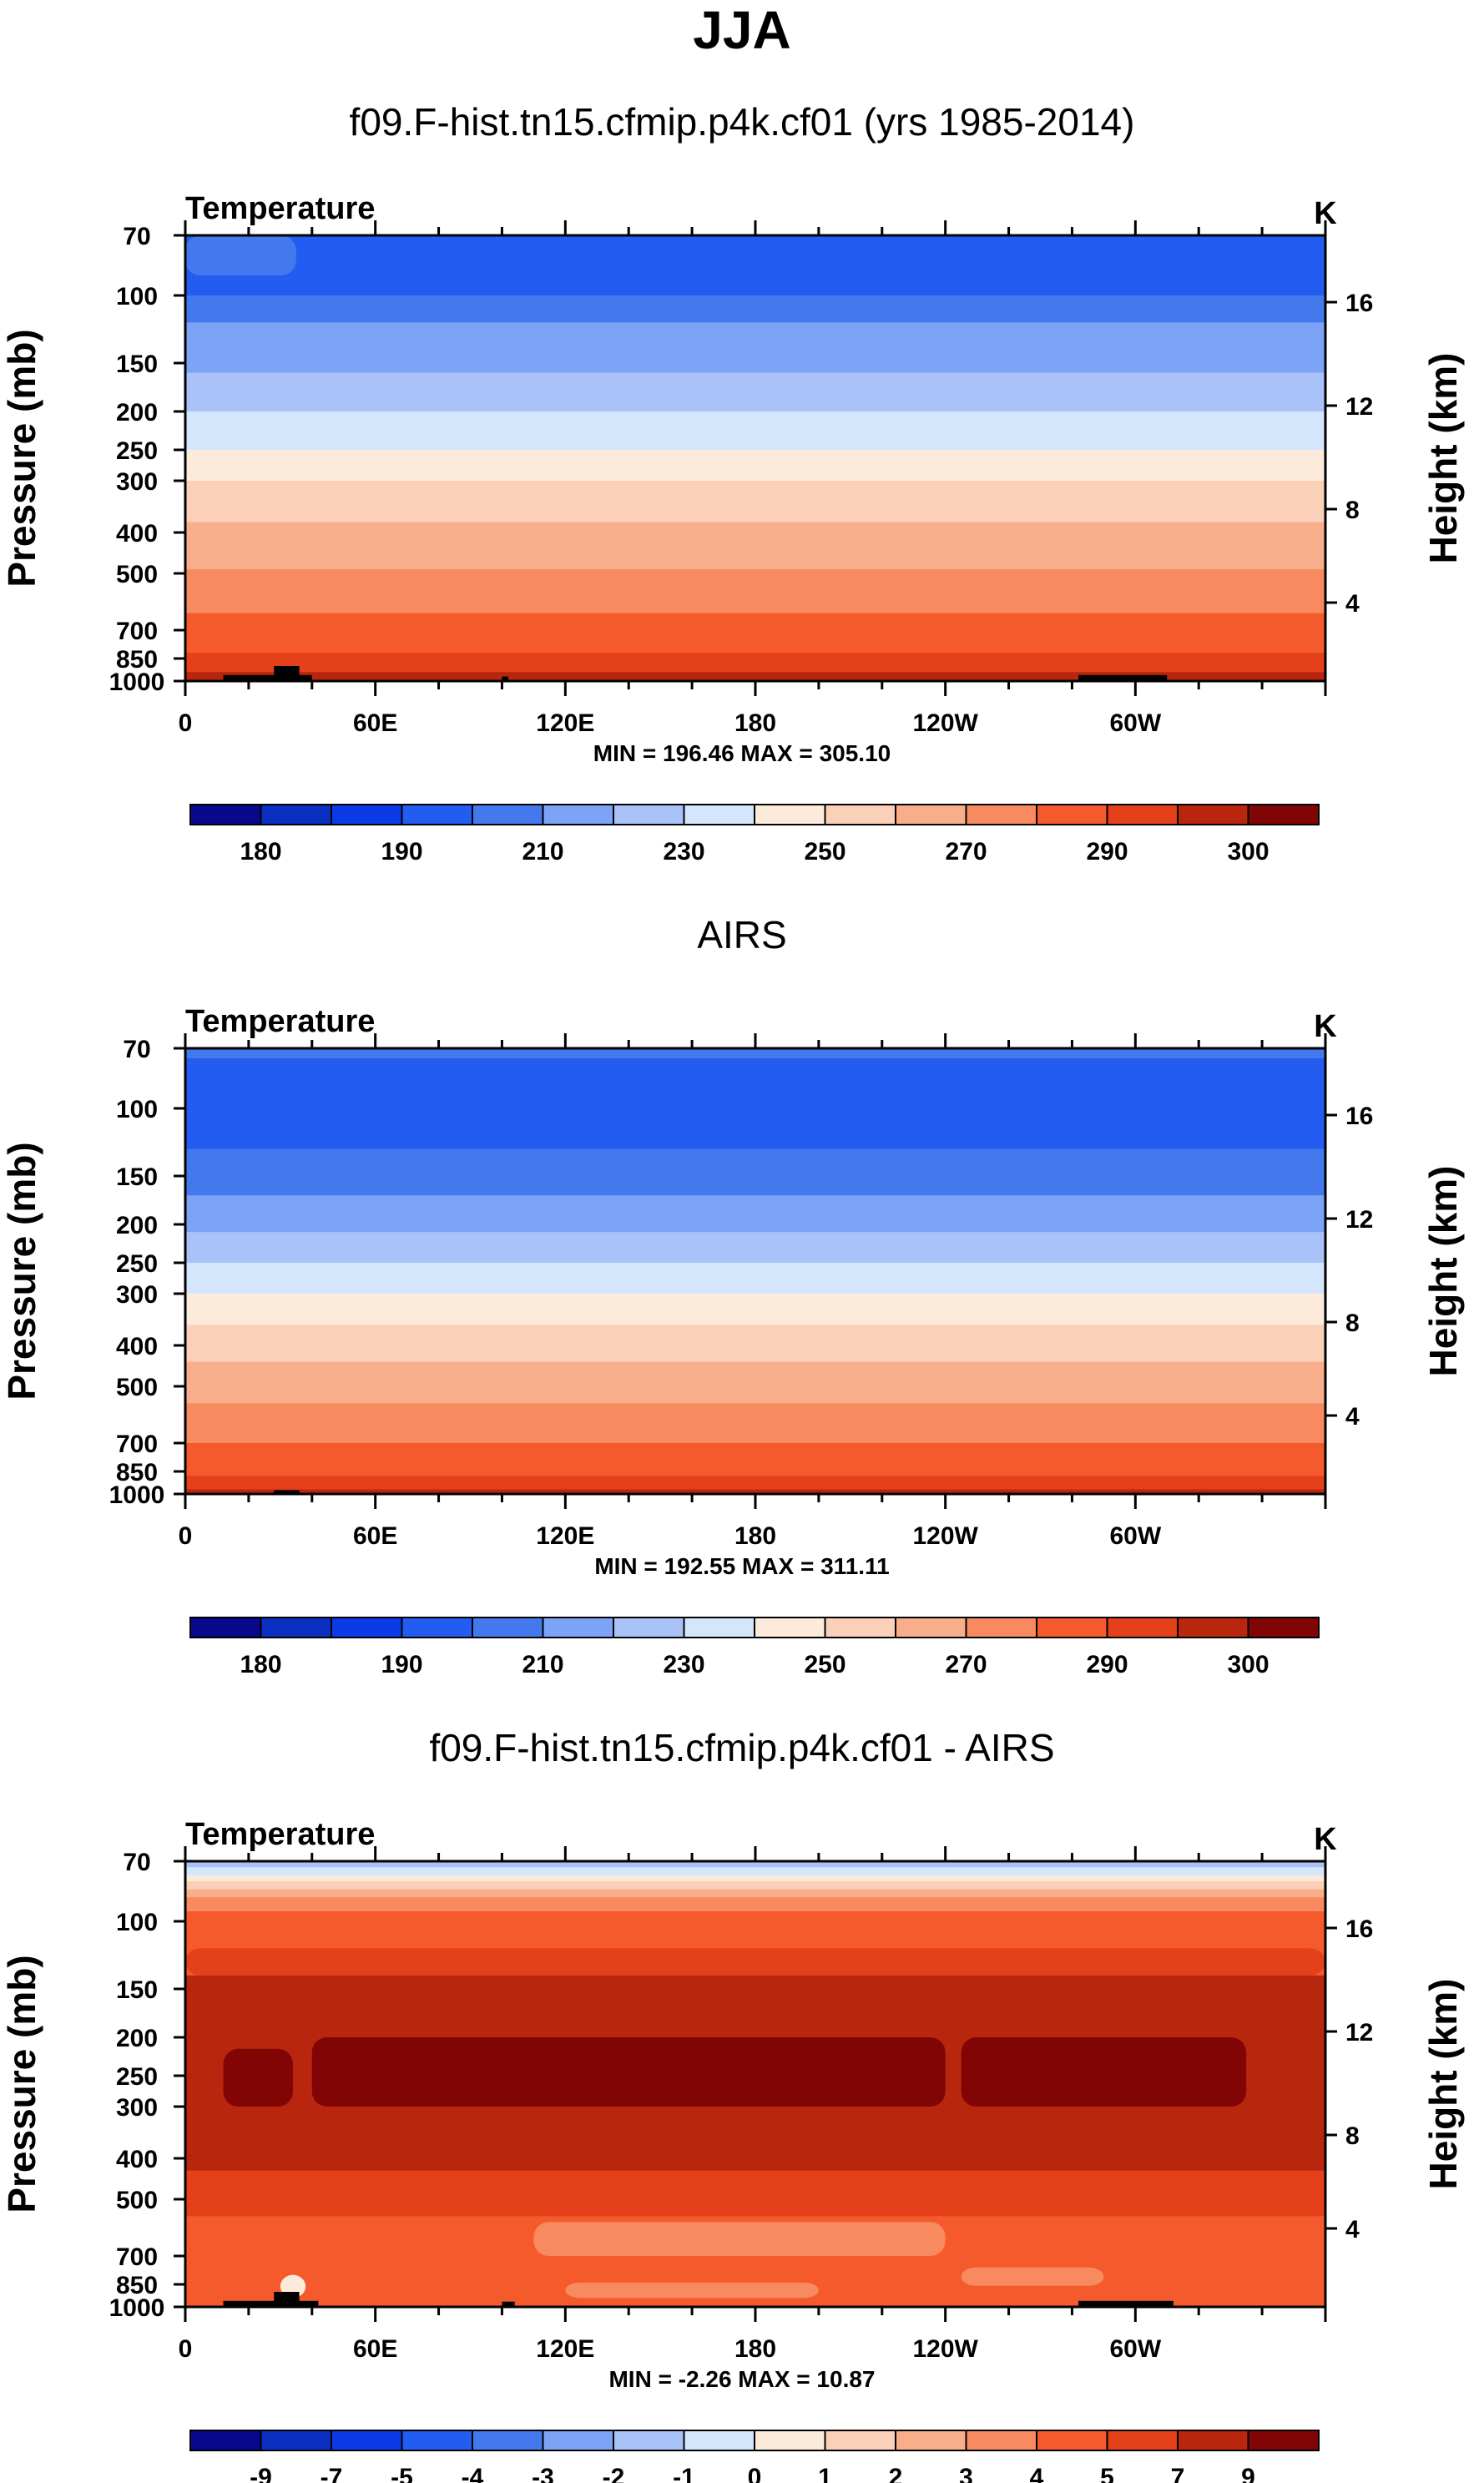 The image size is (1484, 2483). Describe the element at coordinates (565, 1536) in the screenshot. I see `x-tick-label: 120E` at that location.